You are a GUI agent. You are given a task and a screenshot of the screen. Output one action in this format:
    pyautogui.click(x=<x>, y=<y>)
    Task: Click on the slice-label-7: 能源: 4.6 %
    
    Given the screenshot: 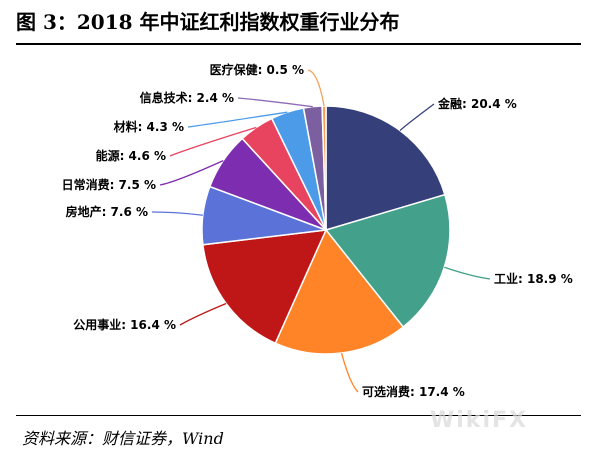 What is the action you would take?
    pyautogui.click(x=131, y=155)
    